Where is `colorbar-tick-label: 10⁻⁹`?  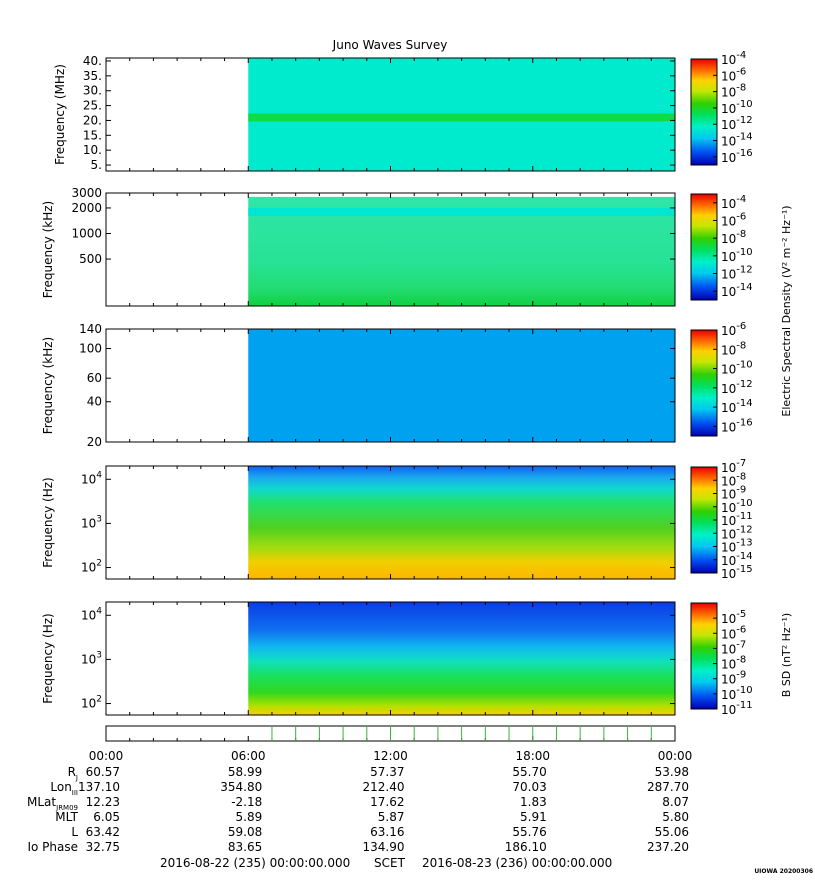 colorbar-tick-label: 10⁻⁹ is located at coordinates (733, 678).